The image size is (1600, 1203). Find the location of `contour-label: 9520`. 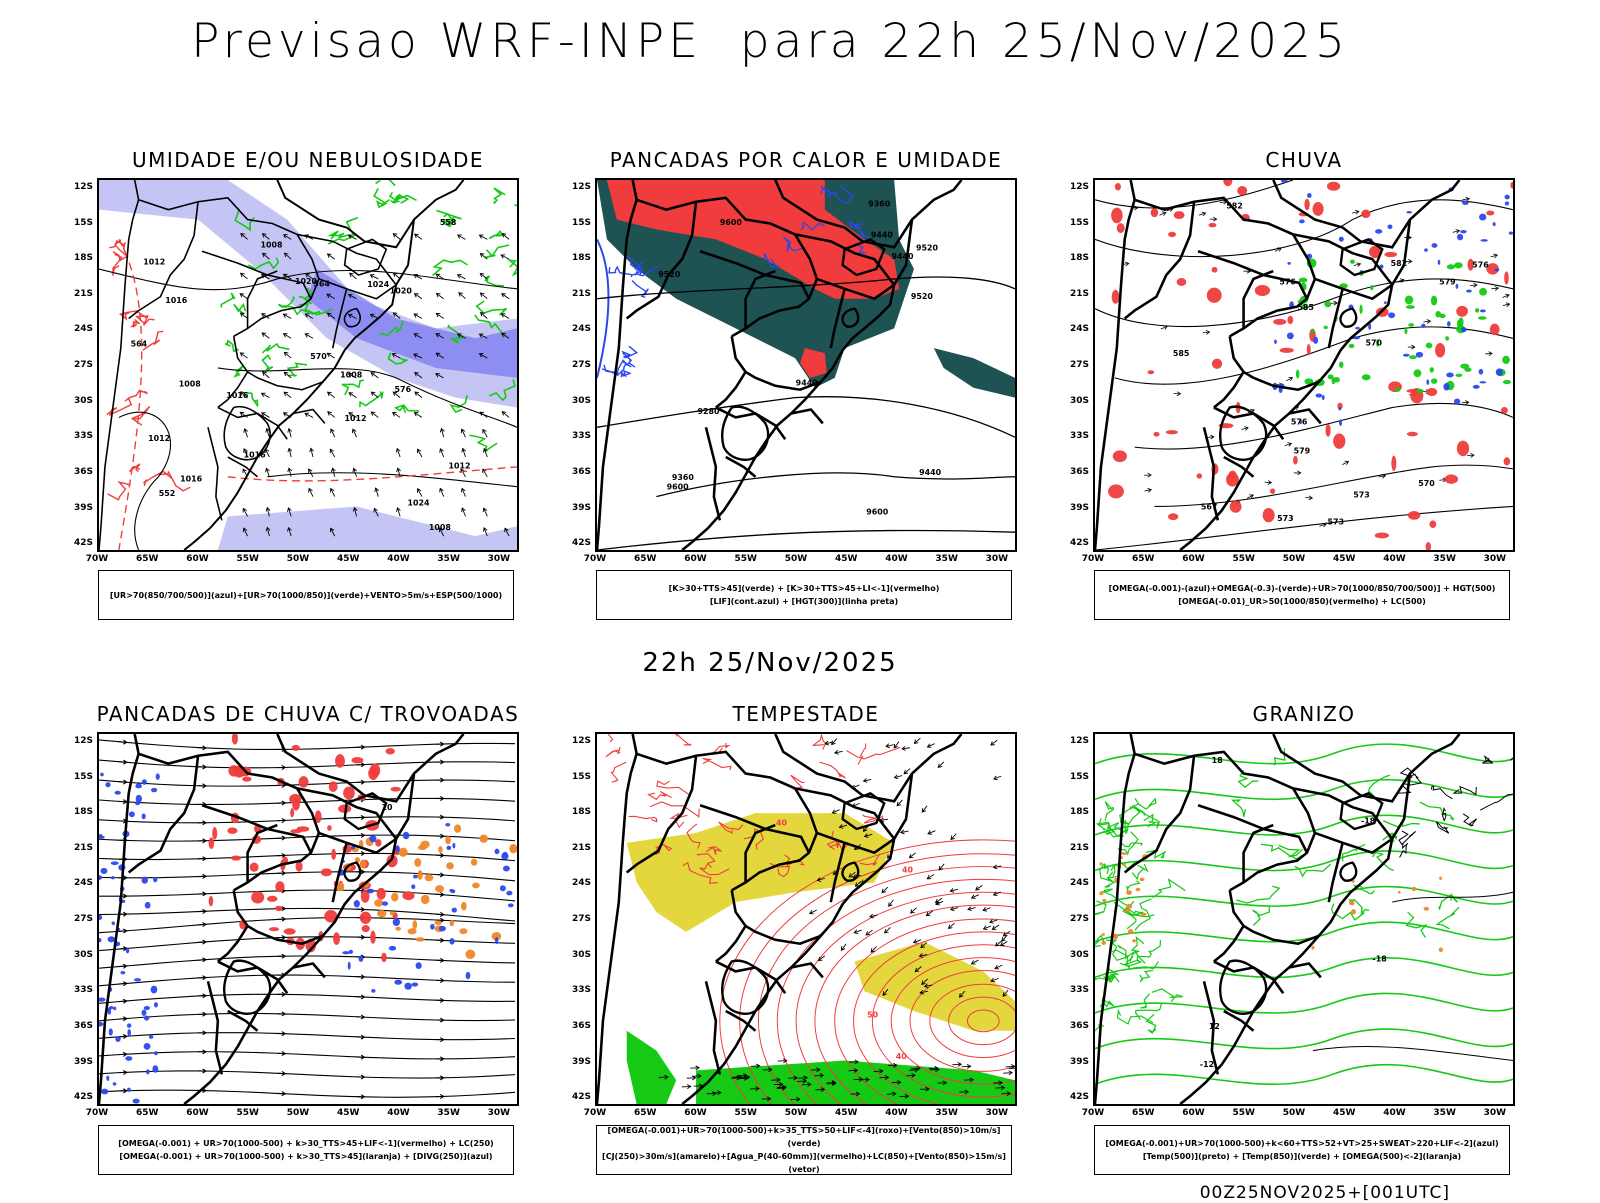

contour-label: 9520 is located at coordinates (927, 248).